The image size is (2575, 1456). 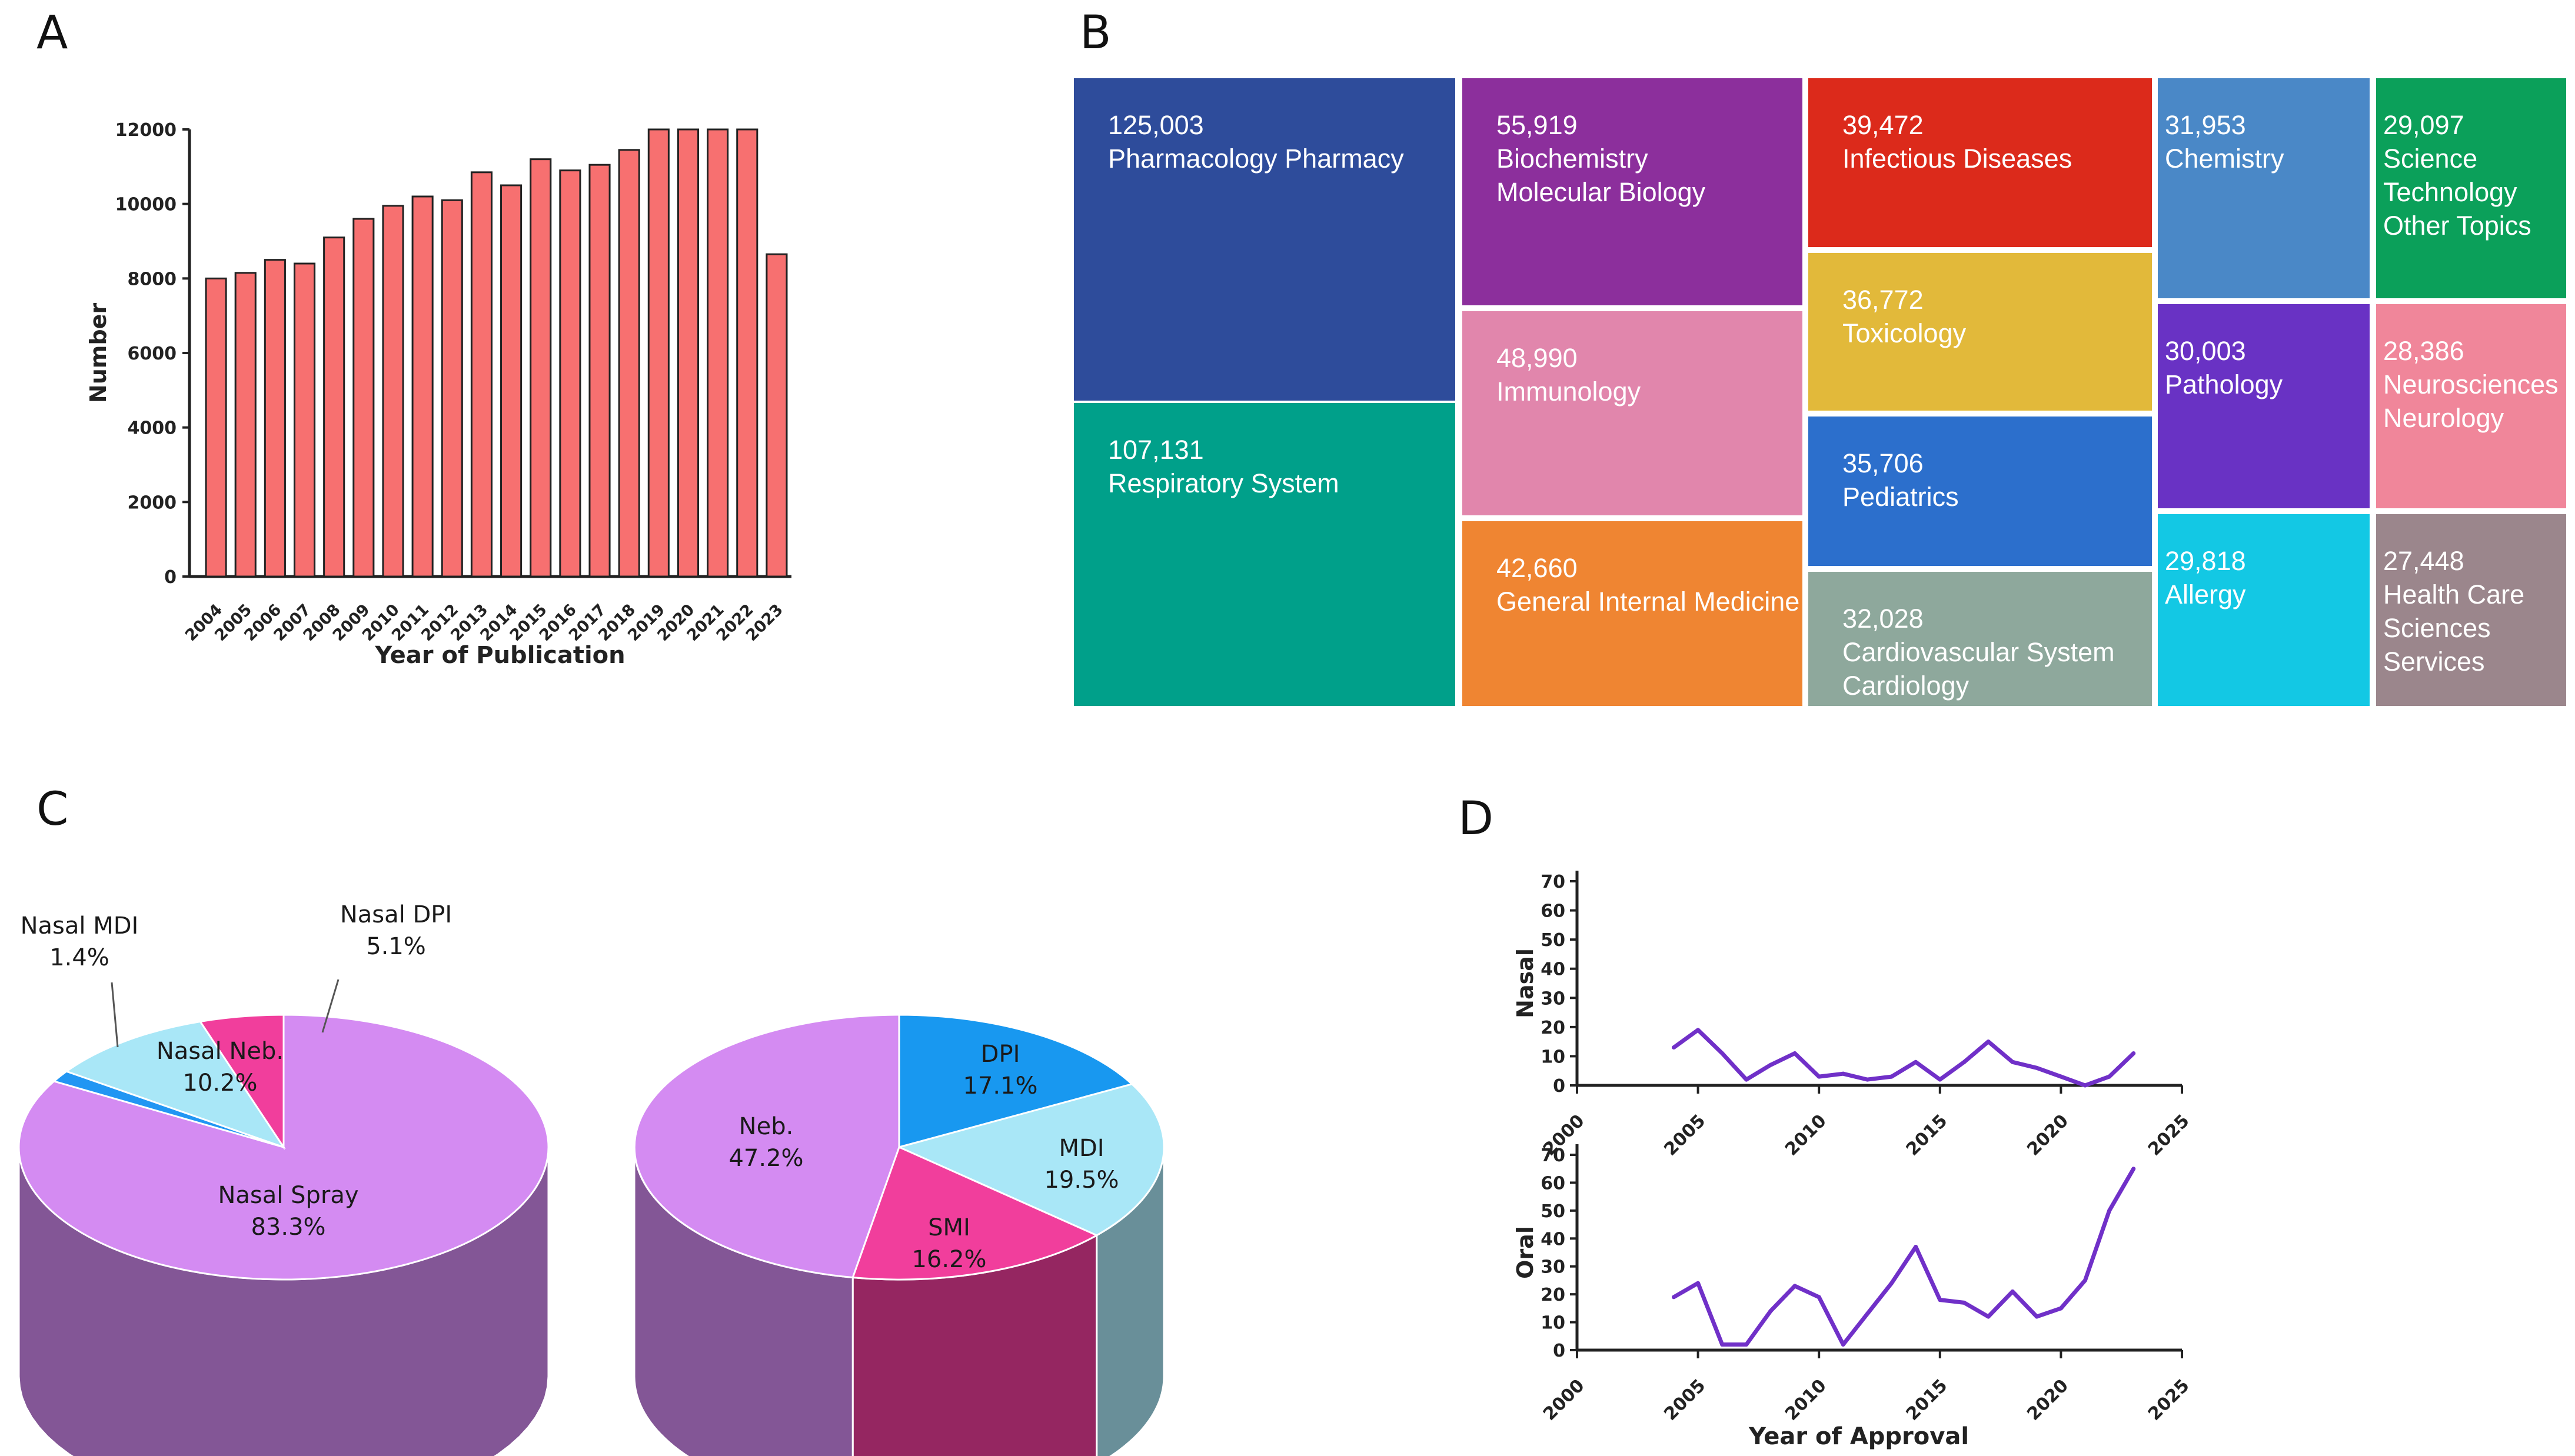 What do you see at coordinates (98, 353) in the screenshot?
I see `y-axis-label: Number` at bounding box center [98, 353].